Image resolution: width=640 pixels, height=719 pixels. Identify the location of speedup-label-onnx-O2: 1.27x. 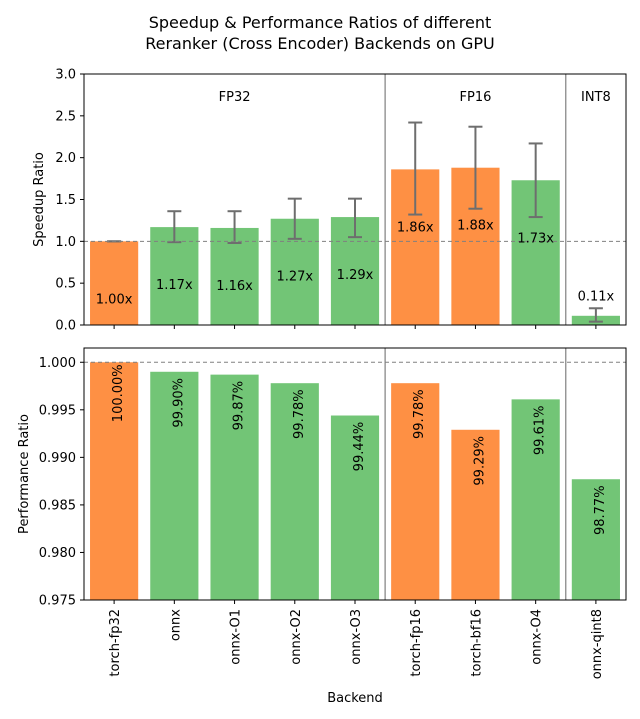
(294, 277).